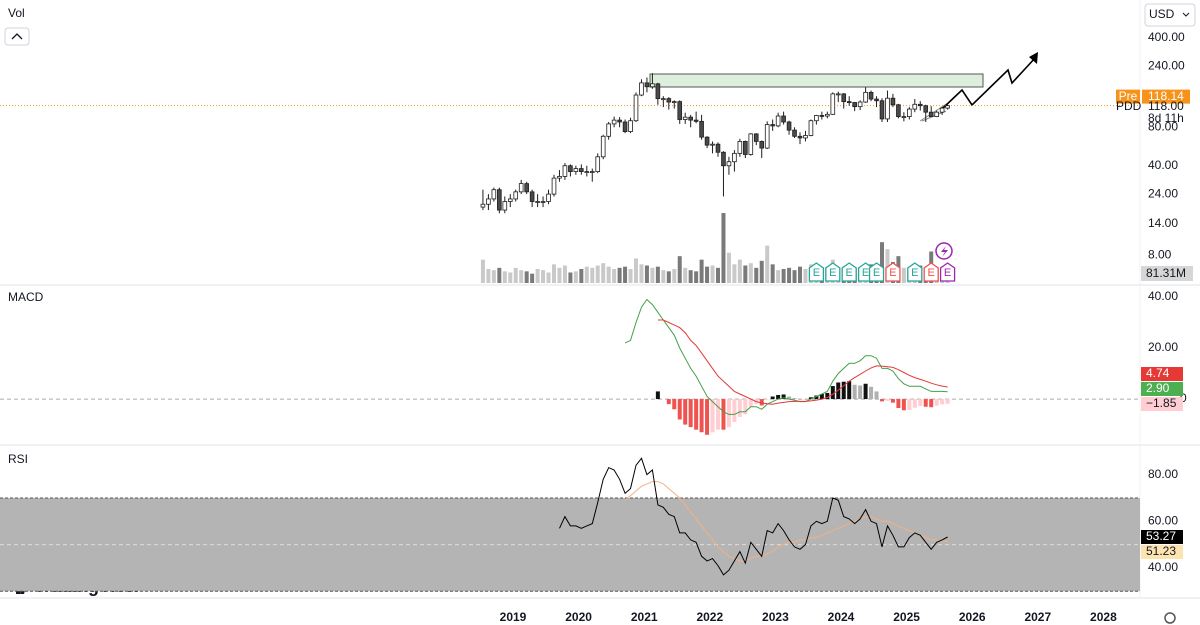  What do you see at coordinates (18, 459) in the screenshot?
I see `rsi-title: RSI` at bounding box center [18, 459].